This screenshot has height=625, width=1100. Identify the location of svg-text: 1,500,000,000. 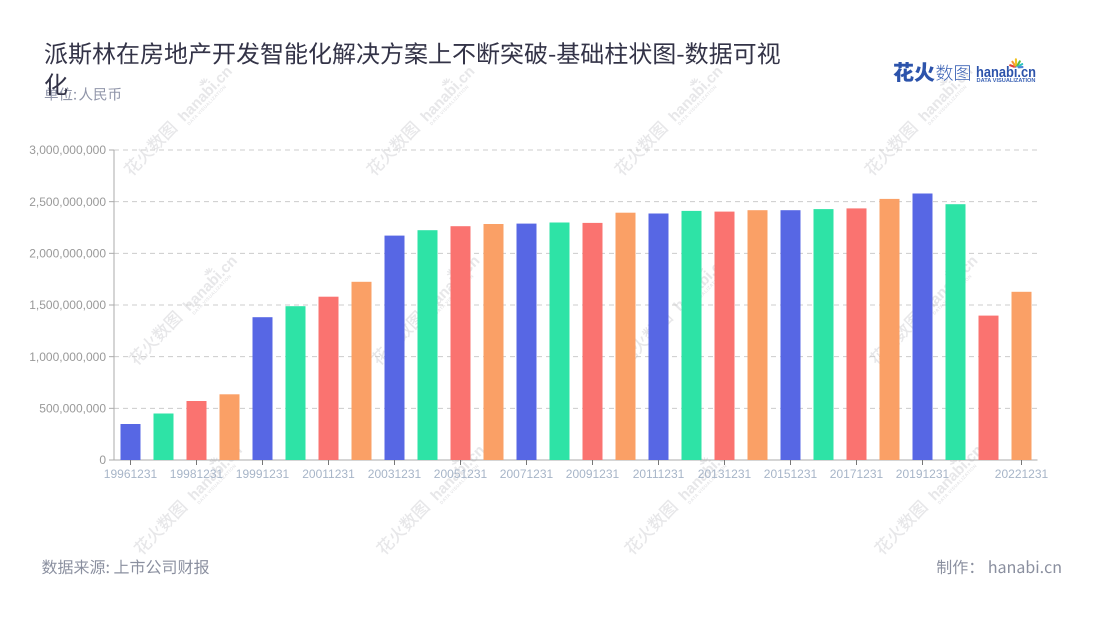
(67, 305).